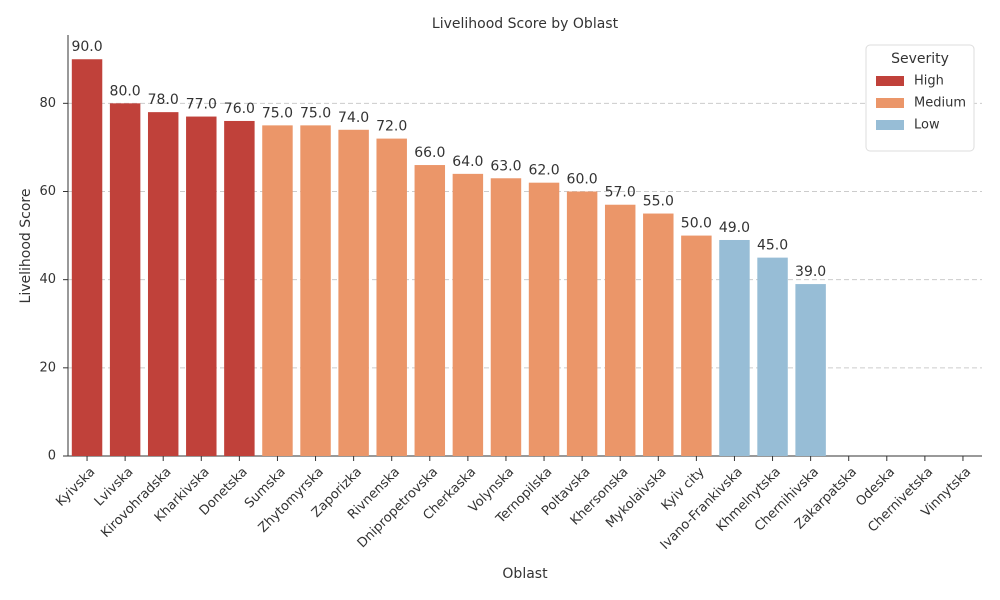 Image resolution: width=1000 pixels, height=600 pixels. Describe the element at coordinates (940, 103) in the screenshot. I see `legend-label: Medium` at that location.